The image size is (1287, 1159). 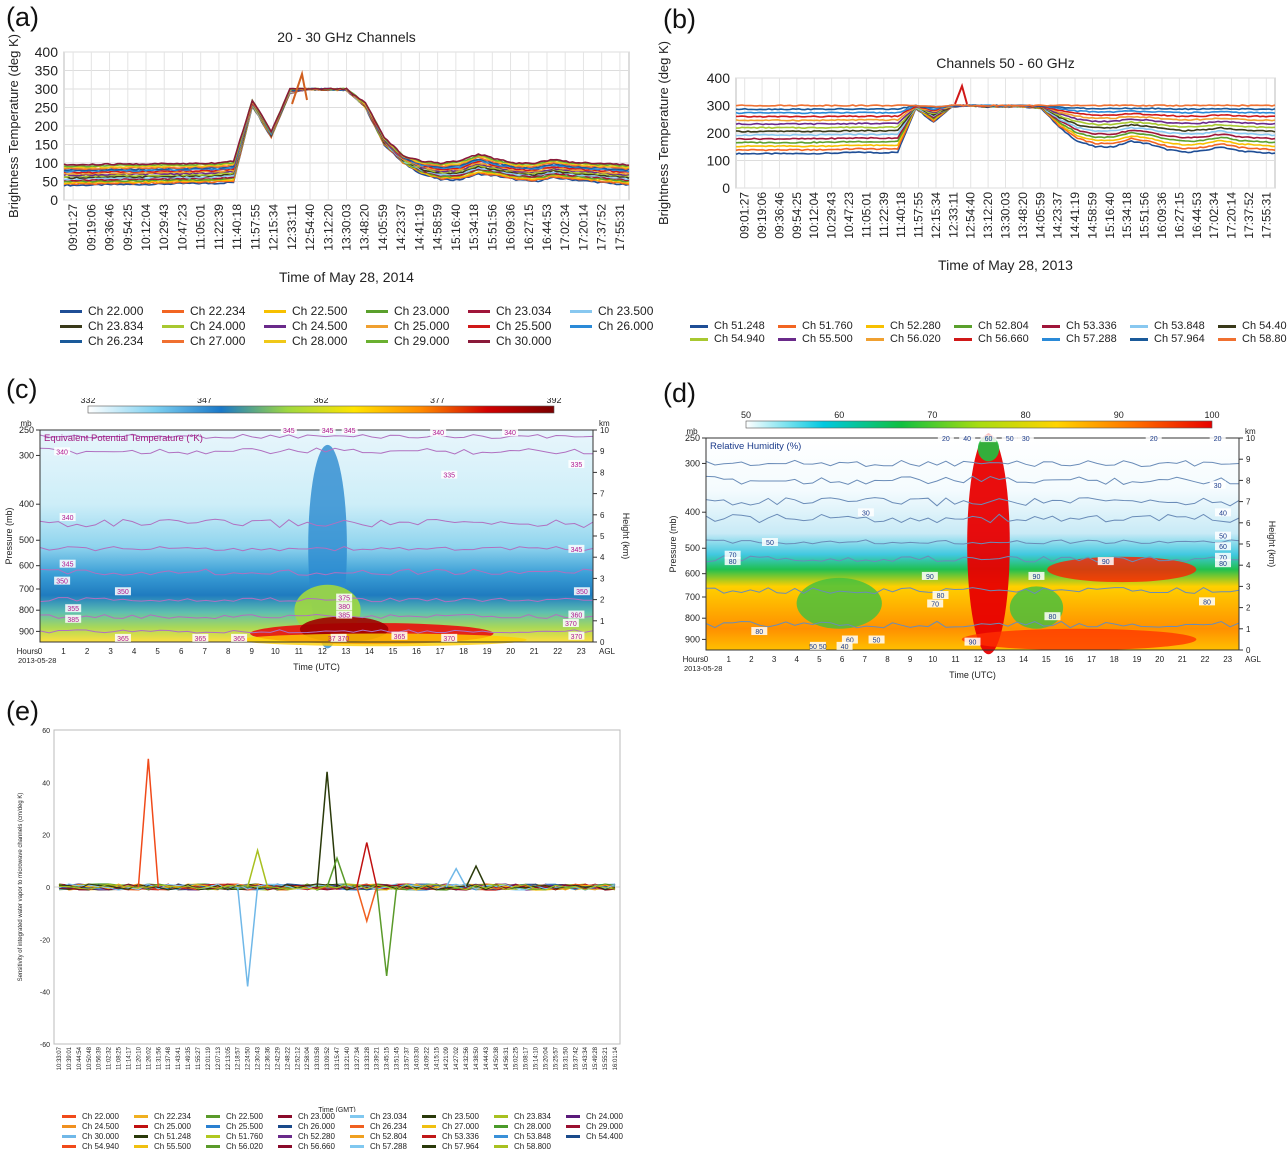 I want to click on legend-label: Ch 52.804, so click(x=388, y=1136).